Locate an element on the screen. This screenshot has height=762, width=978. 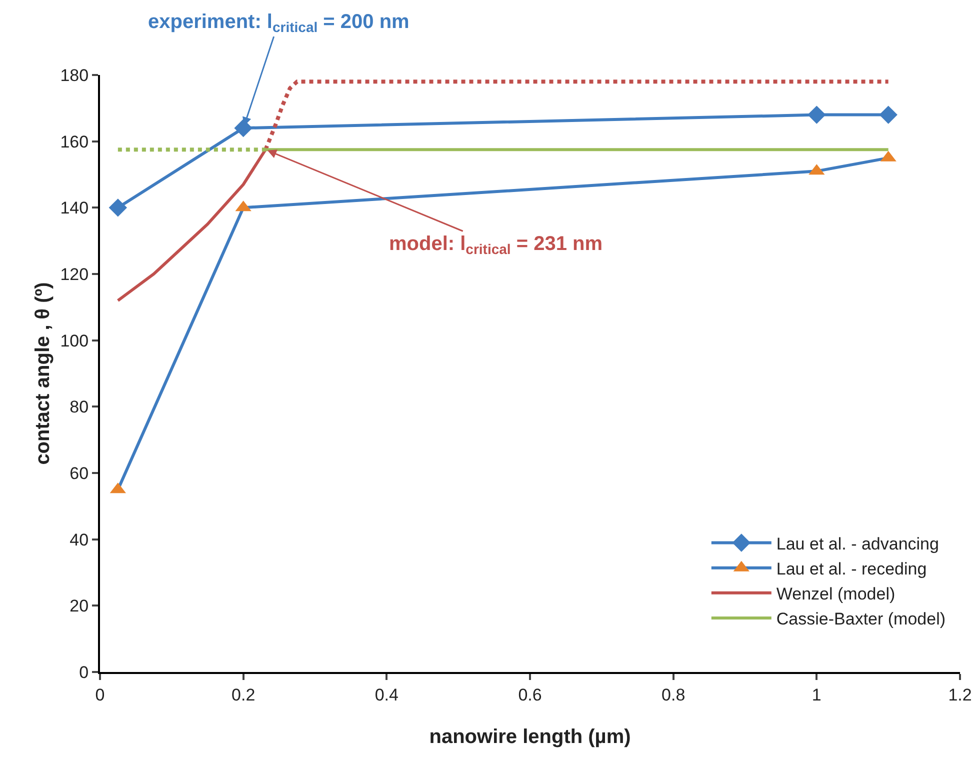
x-tick-label: 1.2 is located at coordinates (960, 694).